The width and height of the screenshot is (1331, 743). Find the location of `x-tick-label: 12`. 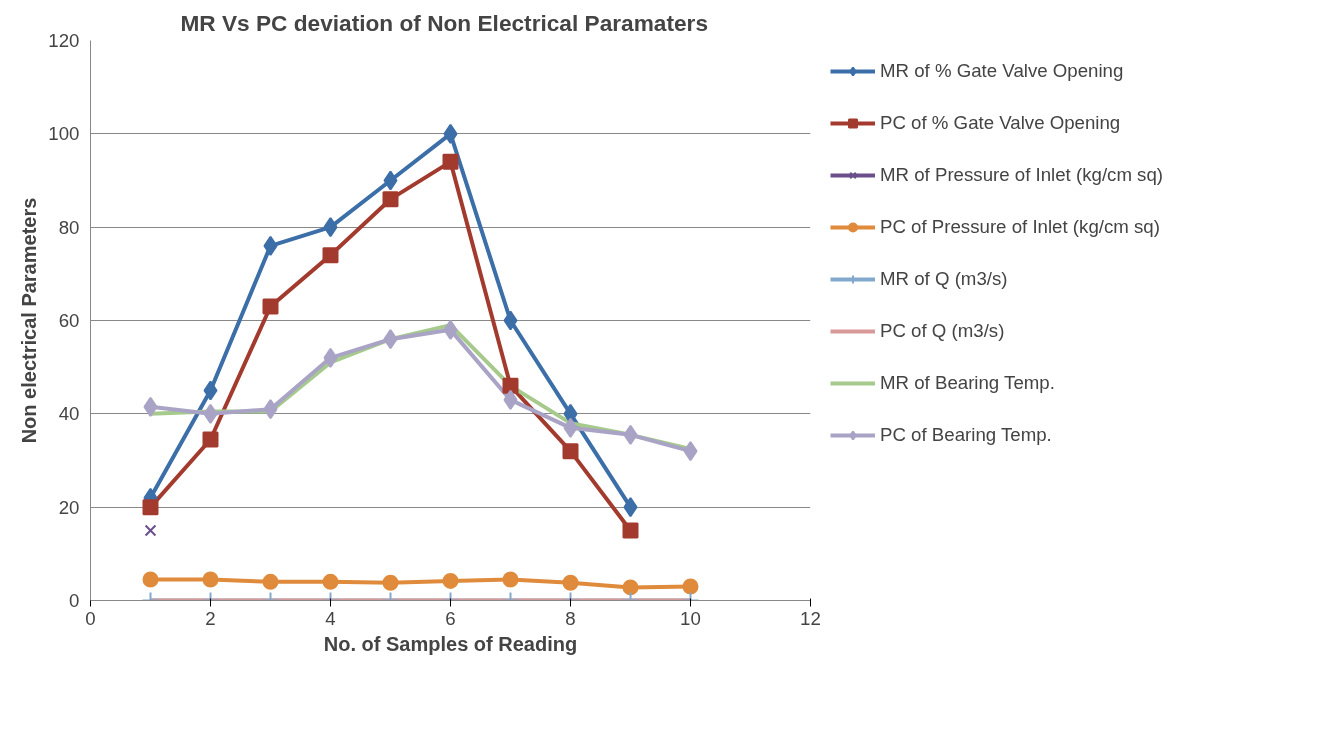

x-tick-label: 12 is located at coordinates (810, 618).